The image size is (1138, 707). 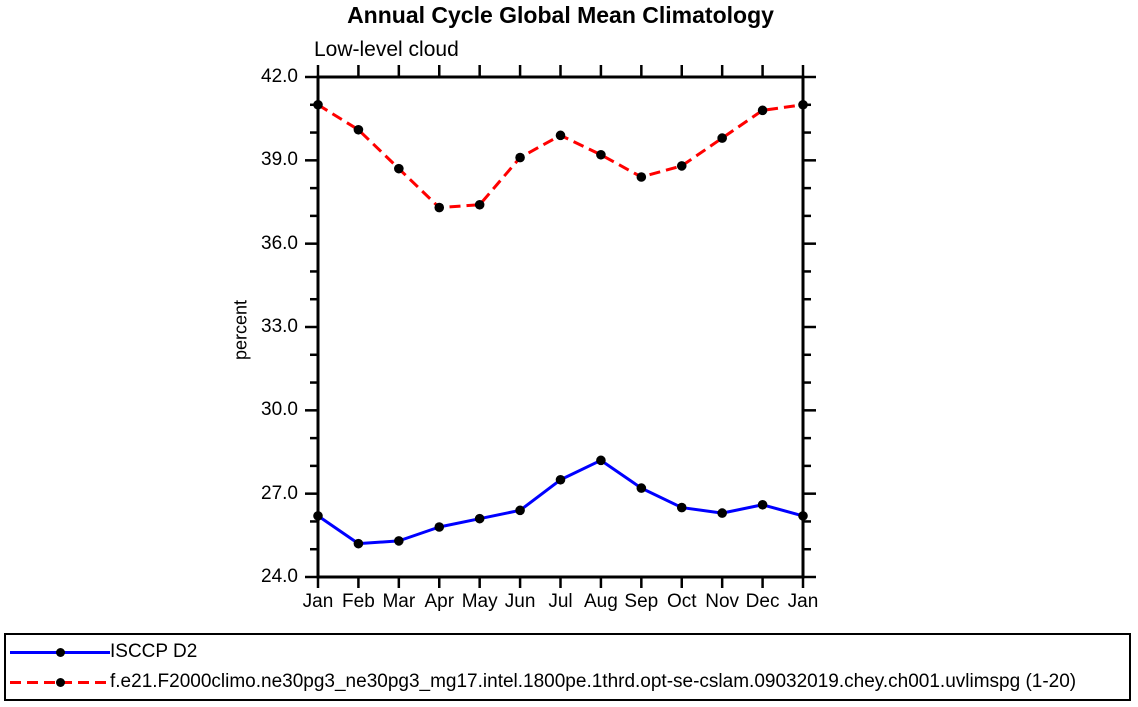 I want to click on x-tick-label: Nov, so click(x=722, y=601).